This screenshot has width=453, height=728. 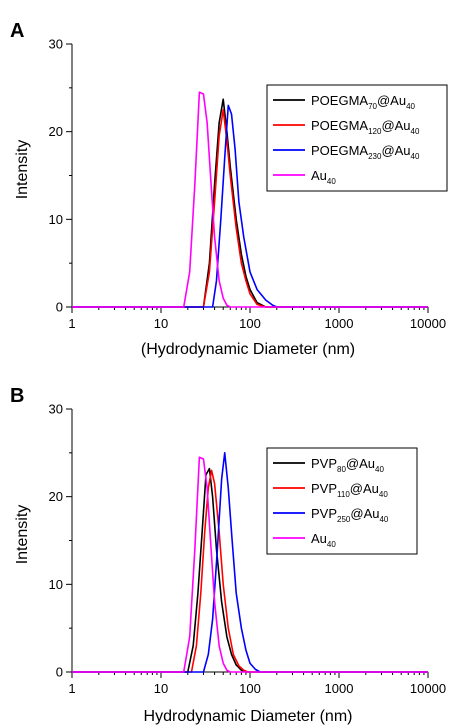 What do you see at coordinates (365, 152) in the screenshot?
I see `legend-entry: POEGMA230@Au40` at bounding box center [365, 152].